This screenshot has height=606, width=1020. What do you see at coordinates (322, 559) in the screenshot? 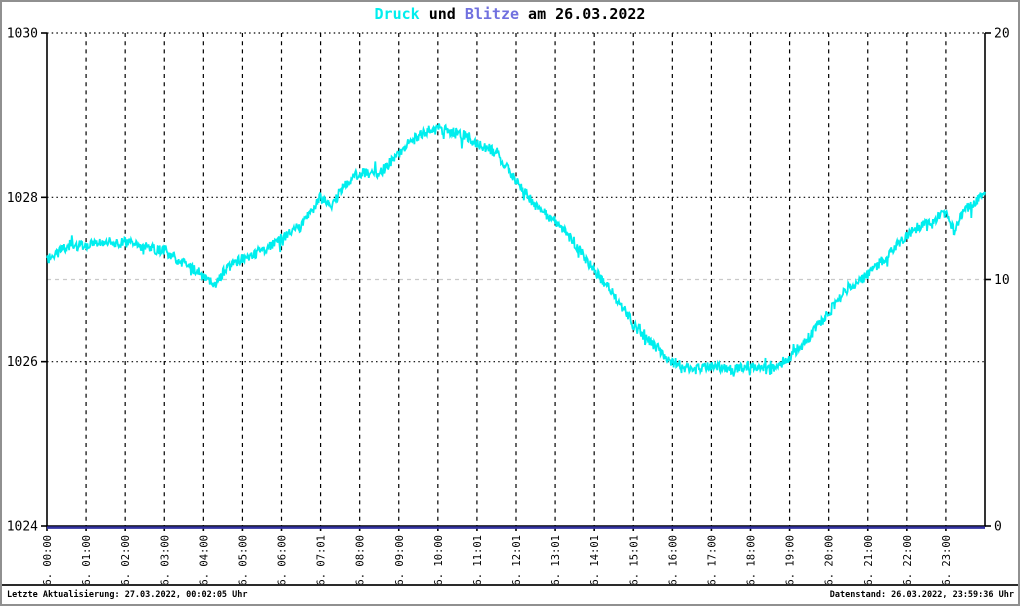
I see `x-tick-label: 26. 07:01` at bounding box center [322, 559].